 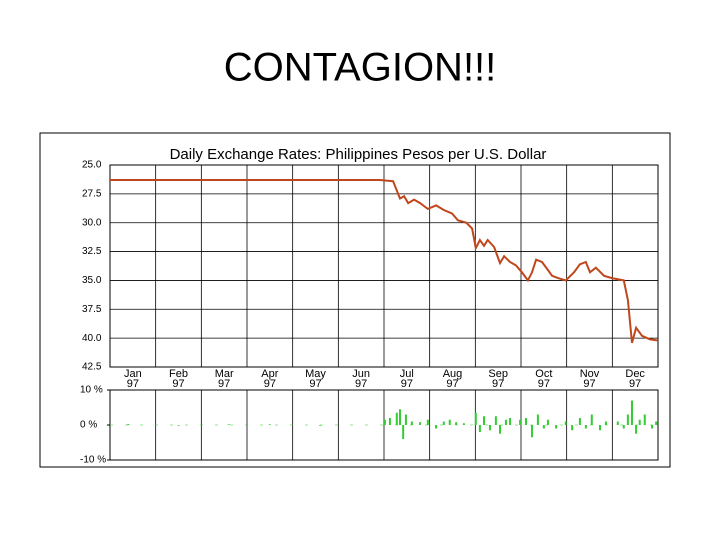 What do you see at coordinates (269, 374) in the screenshot?
I see `x-tick-label: Apr` at bounding box center [269, 374].